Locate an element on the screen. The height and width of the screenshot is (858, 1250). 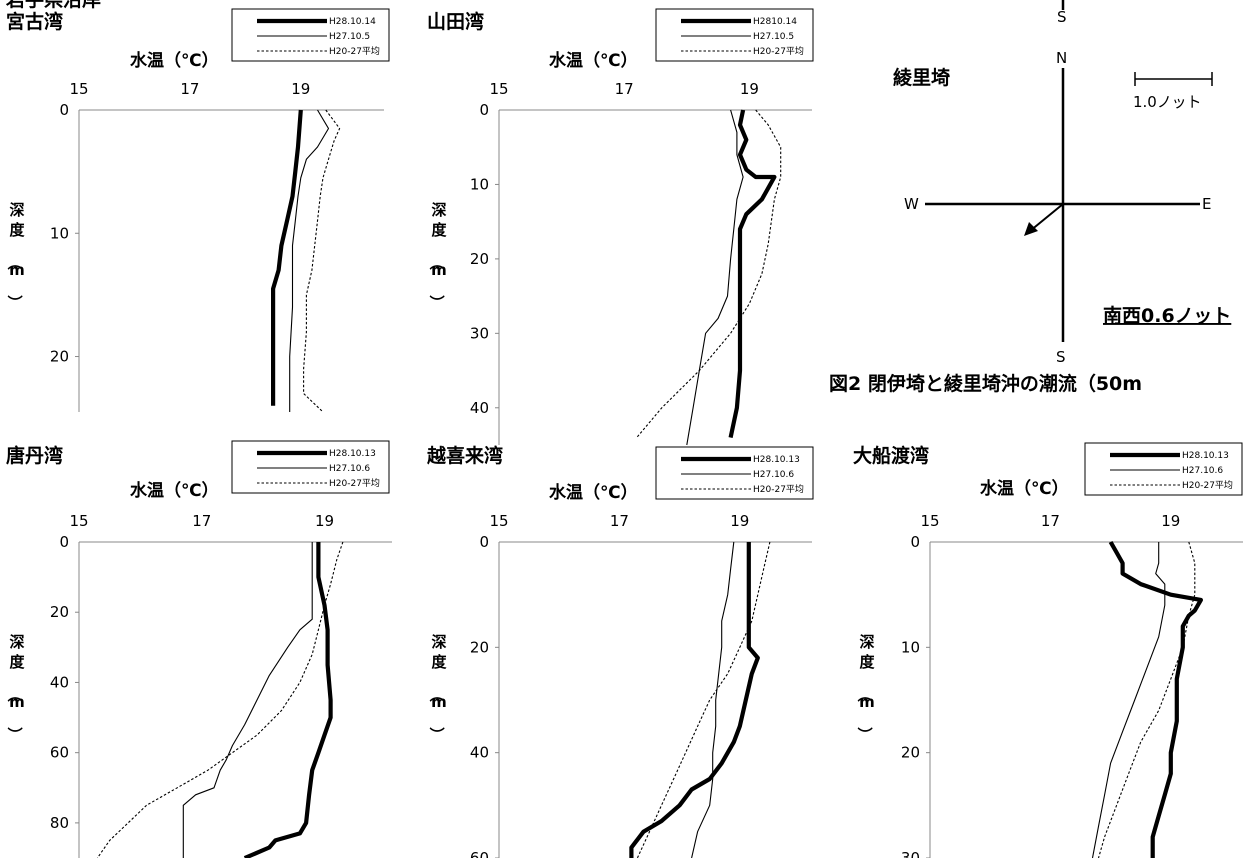
current-arrow is located at coordinates (1046, 217).